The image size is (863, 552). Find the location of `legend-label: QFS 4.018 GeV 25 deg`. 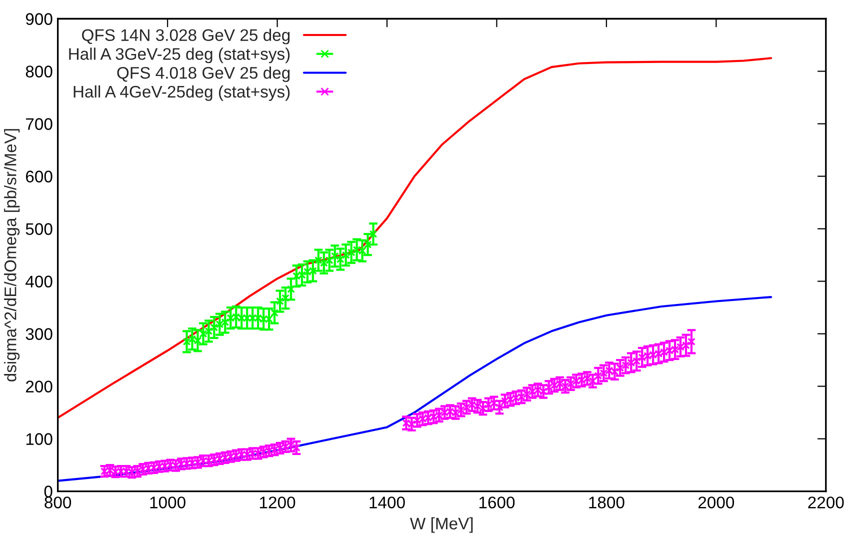

legend-label: QFS 4.018 GeV 25 deg is located at coordinates (203, 74).